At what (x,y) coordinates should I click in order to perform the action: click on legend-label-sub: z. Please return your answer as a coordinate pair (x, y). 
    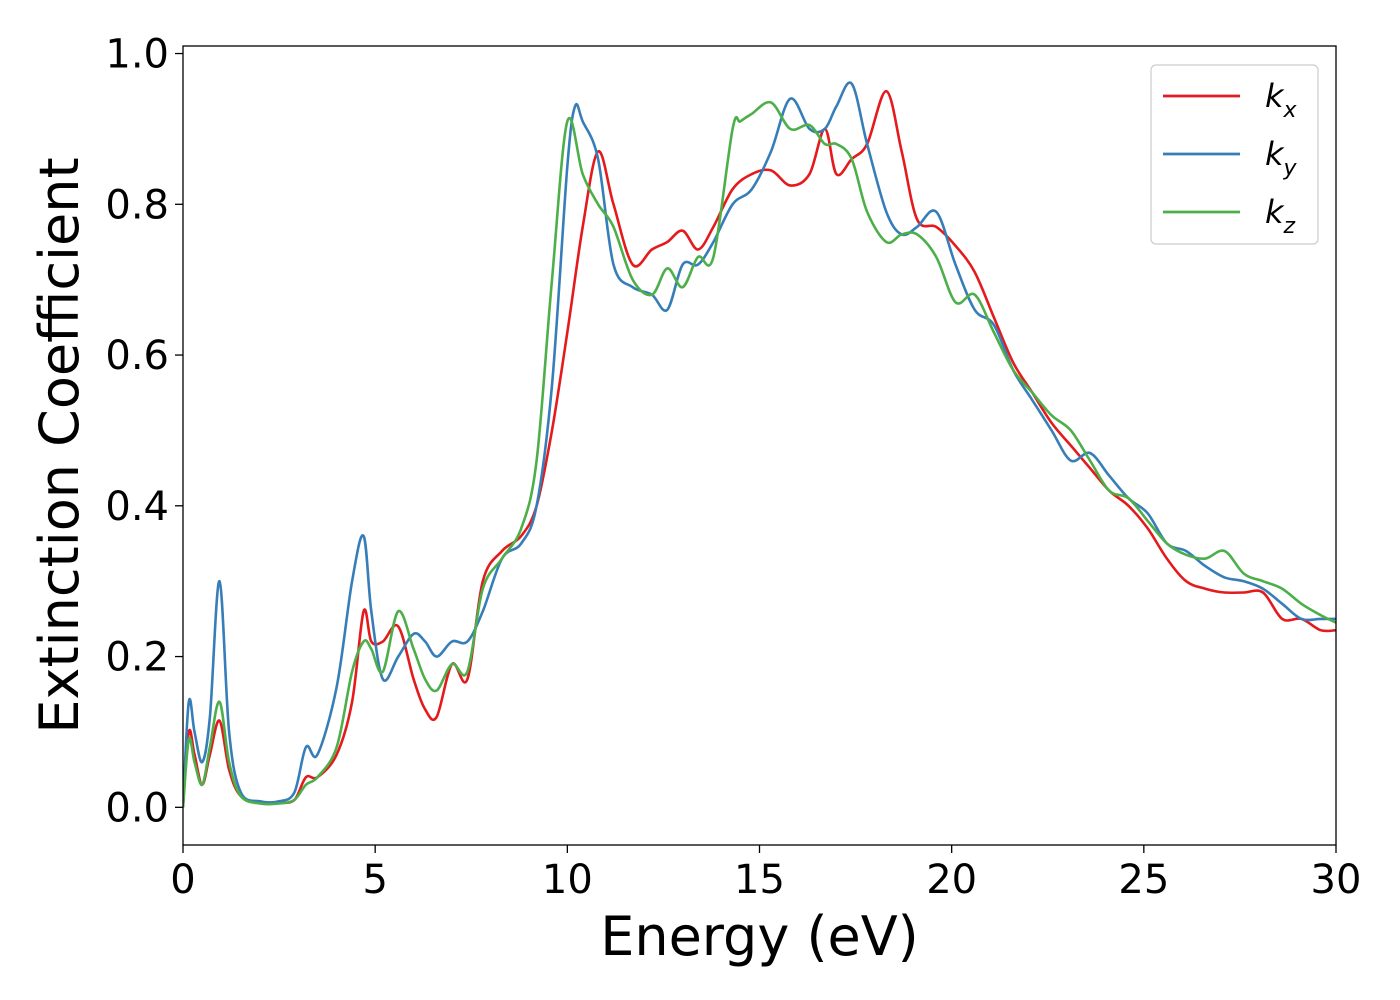
    Looking at the image, I should click on (1289, 226).